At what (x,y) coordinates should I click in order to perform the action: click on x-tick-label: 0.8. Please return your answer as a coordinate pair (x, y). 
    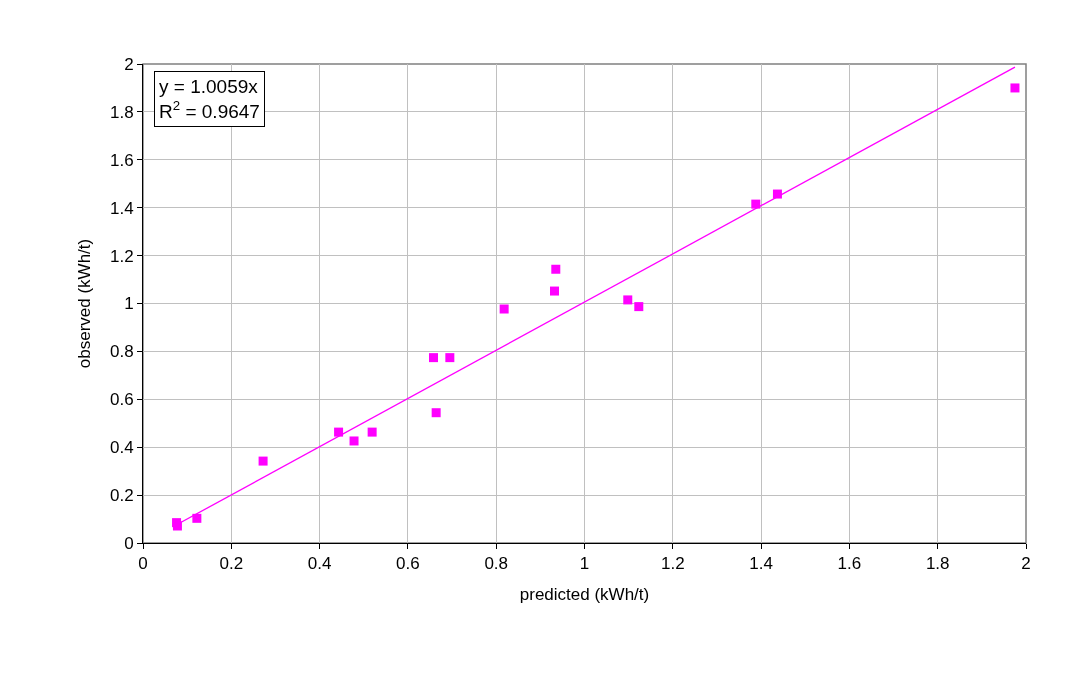
    Looking at the image, I should click on (496, 564).